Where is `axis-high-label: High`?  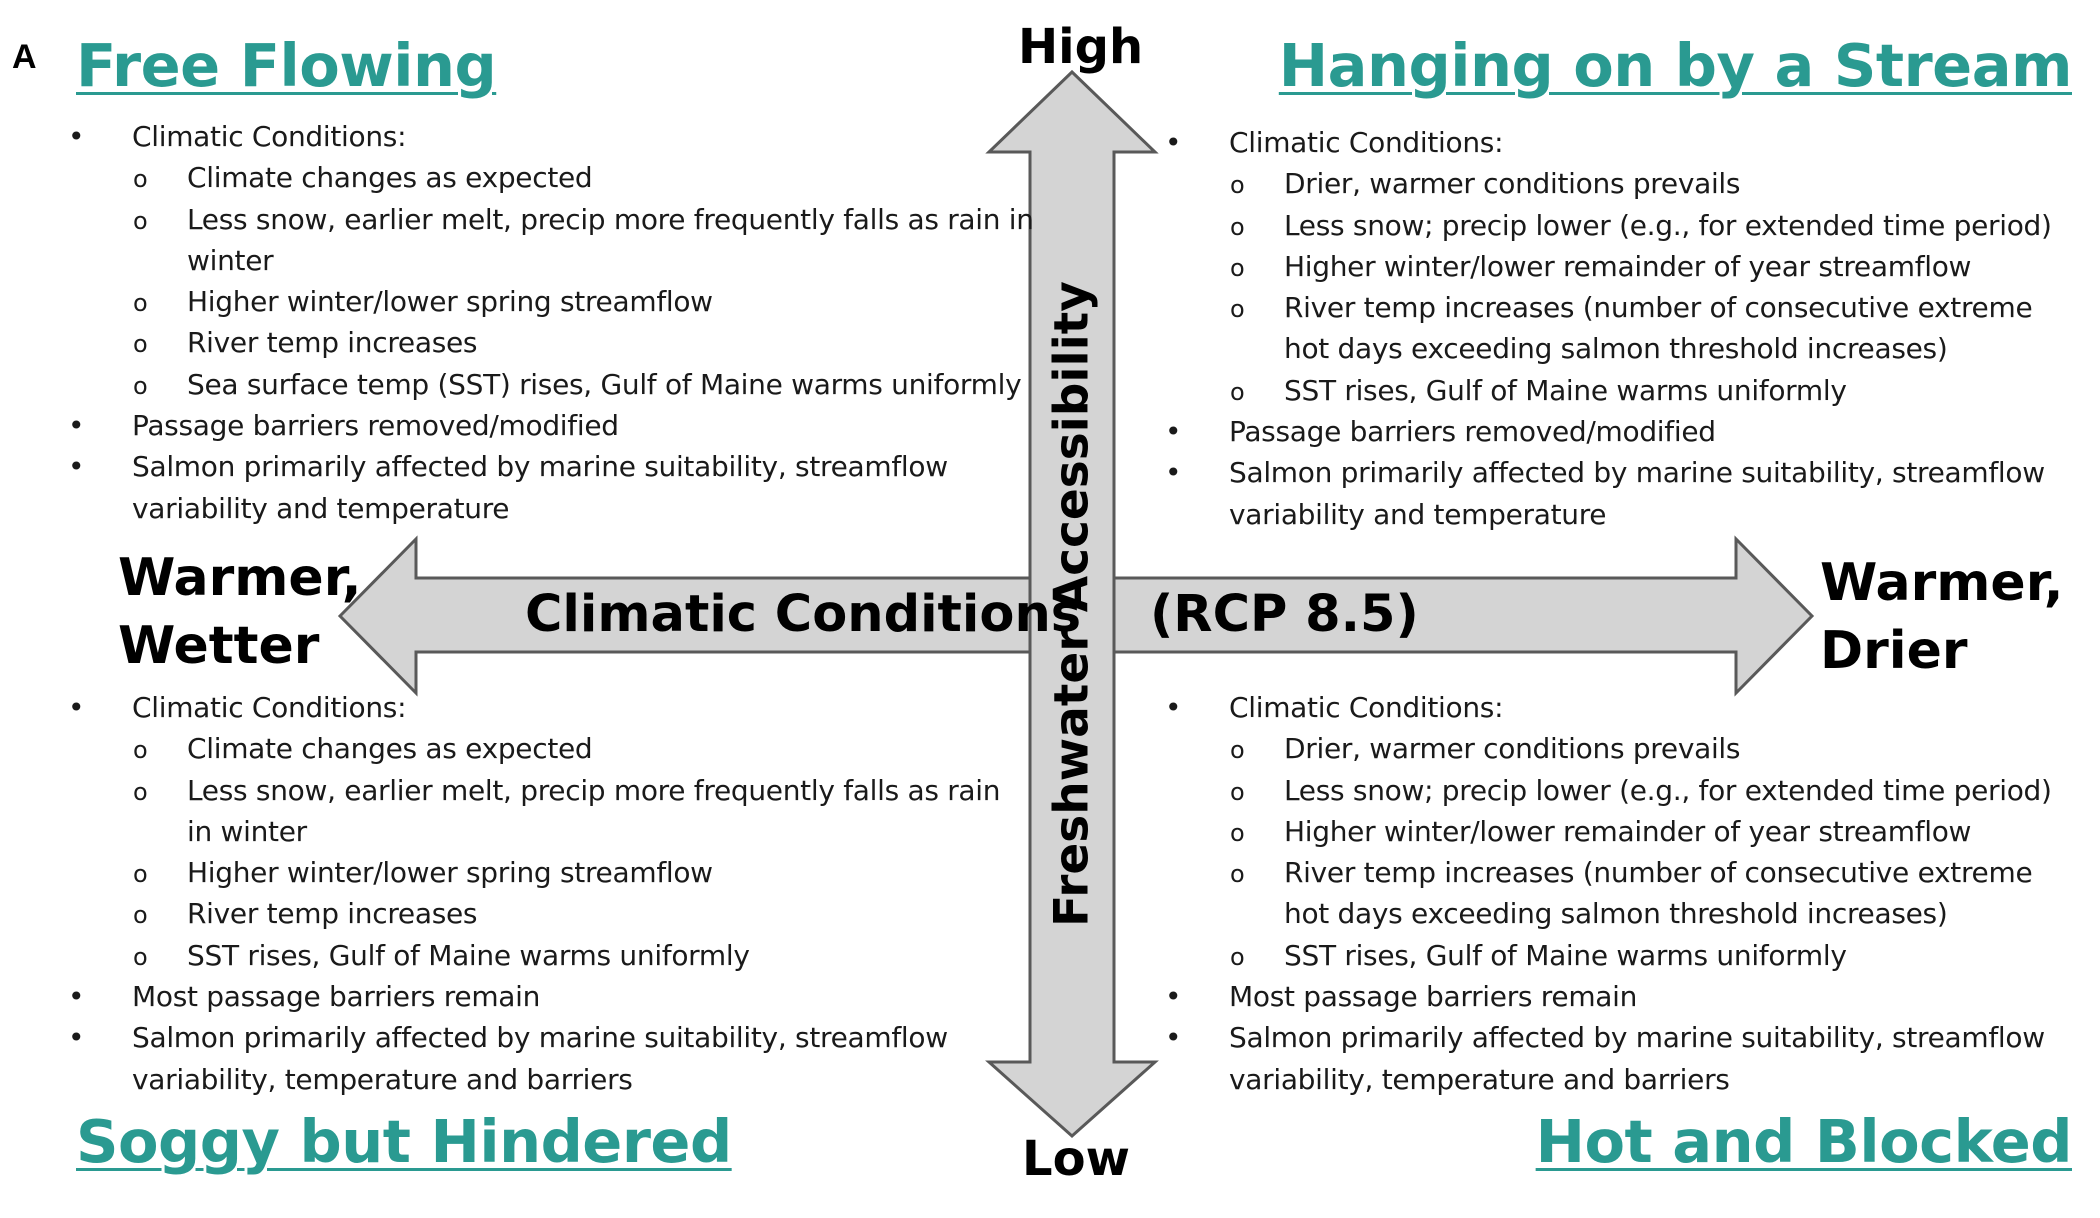
axis-high-label: High is located at coordinates (1081, 47).